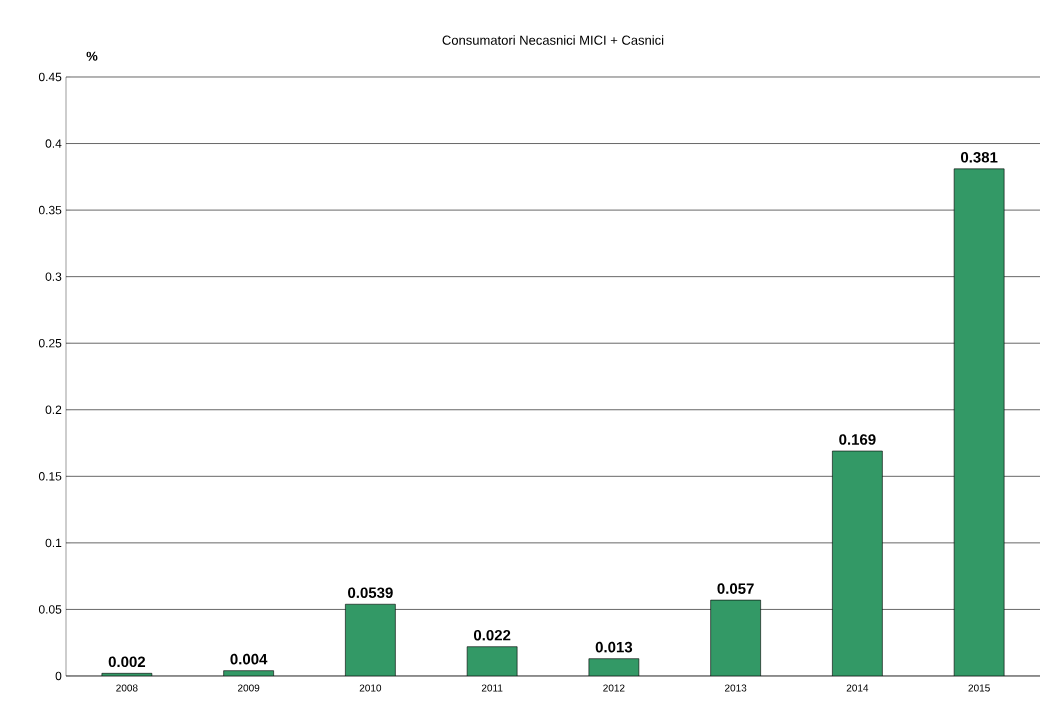  Describe the element at coordinates (736, 688) in the screenshot. I see `x-tick-label: 2013` at that location.